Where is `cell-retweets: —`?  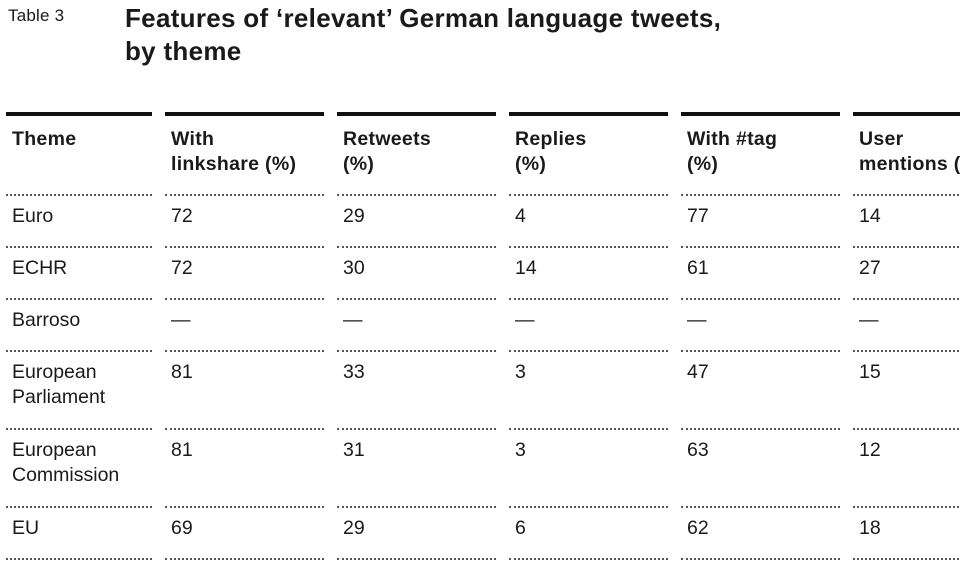
cell-retweets: — is located at coordinates (416, 326).